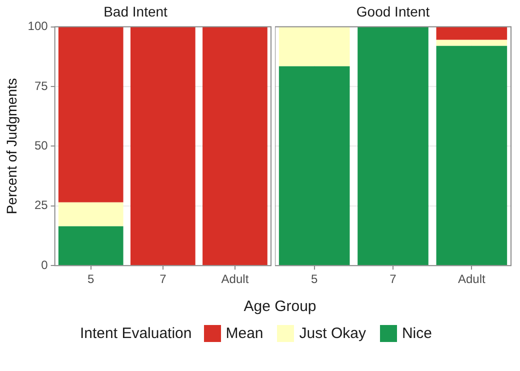  Describe the element at coordinates (393, 11) in the screenshot. I see `chart-title: Good Intent` at that location.